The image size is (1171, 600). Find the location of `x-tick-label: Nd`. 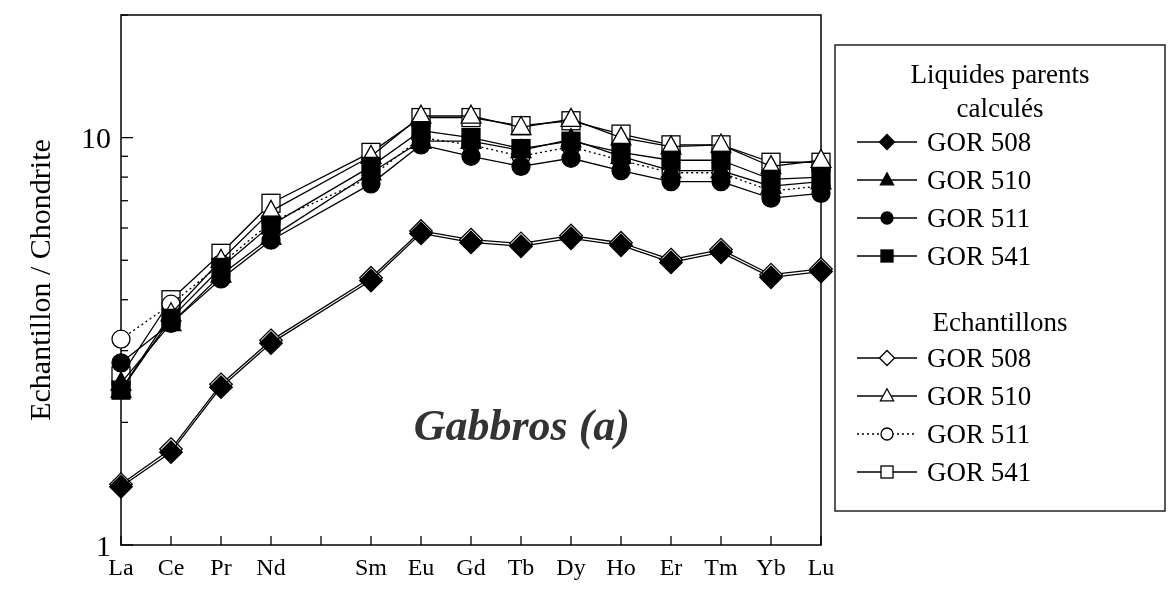

x-tick-label: Nd is located at coordinates (271, 567).